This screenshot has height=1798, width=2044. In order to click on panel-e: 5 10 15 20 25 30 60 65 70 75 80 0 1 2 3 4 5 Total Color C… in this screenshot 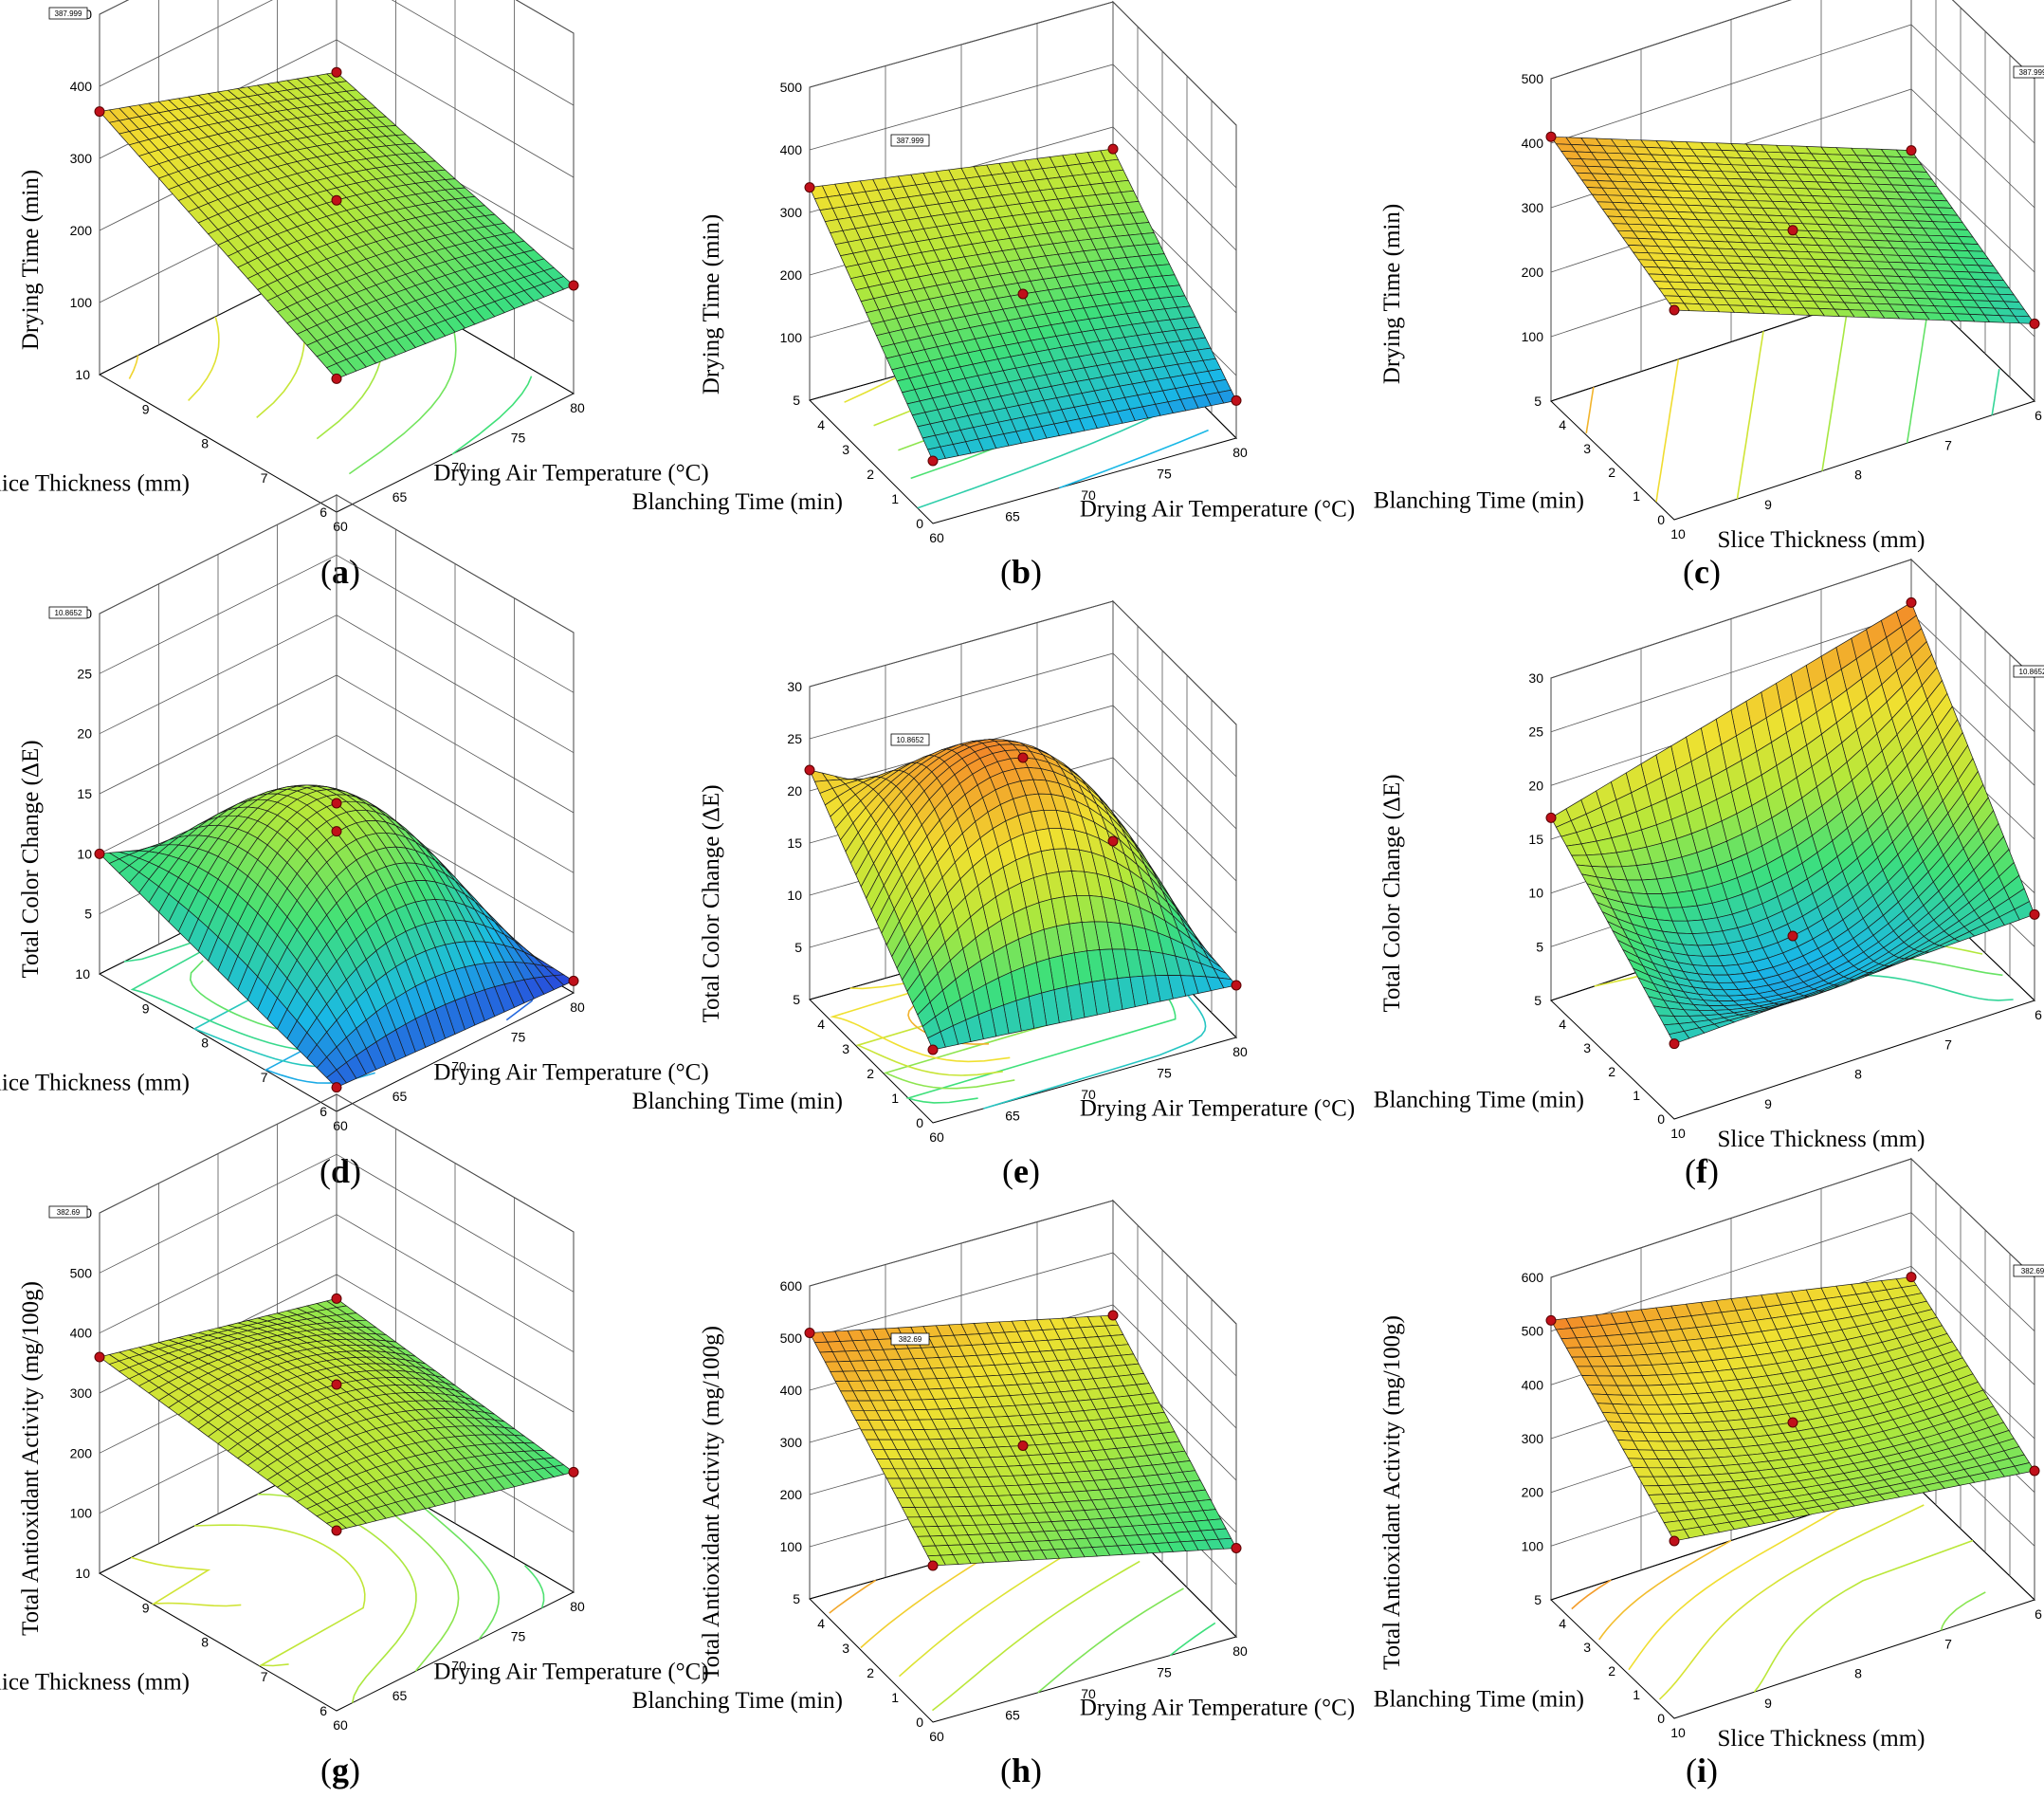, I will do `click(997, 898)`.